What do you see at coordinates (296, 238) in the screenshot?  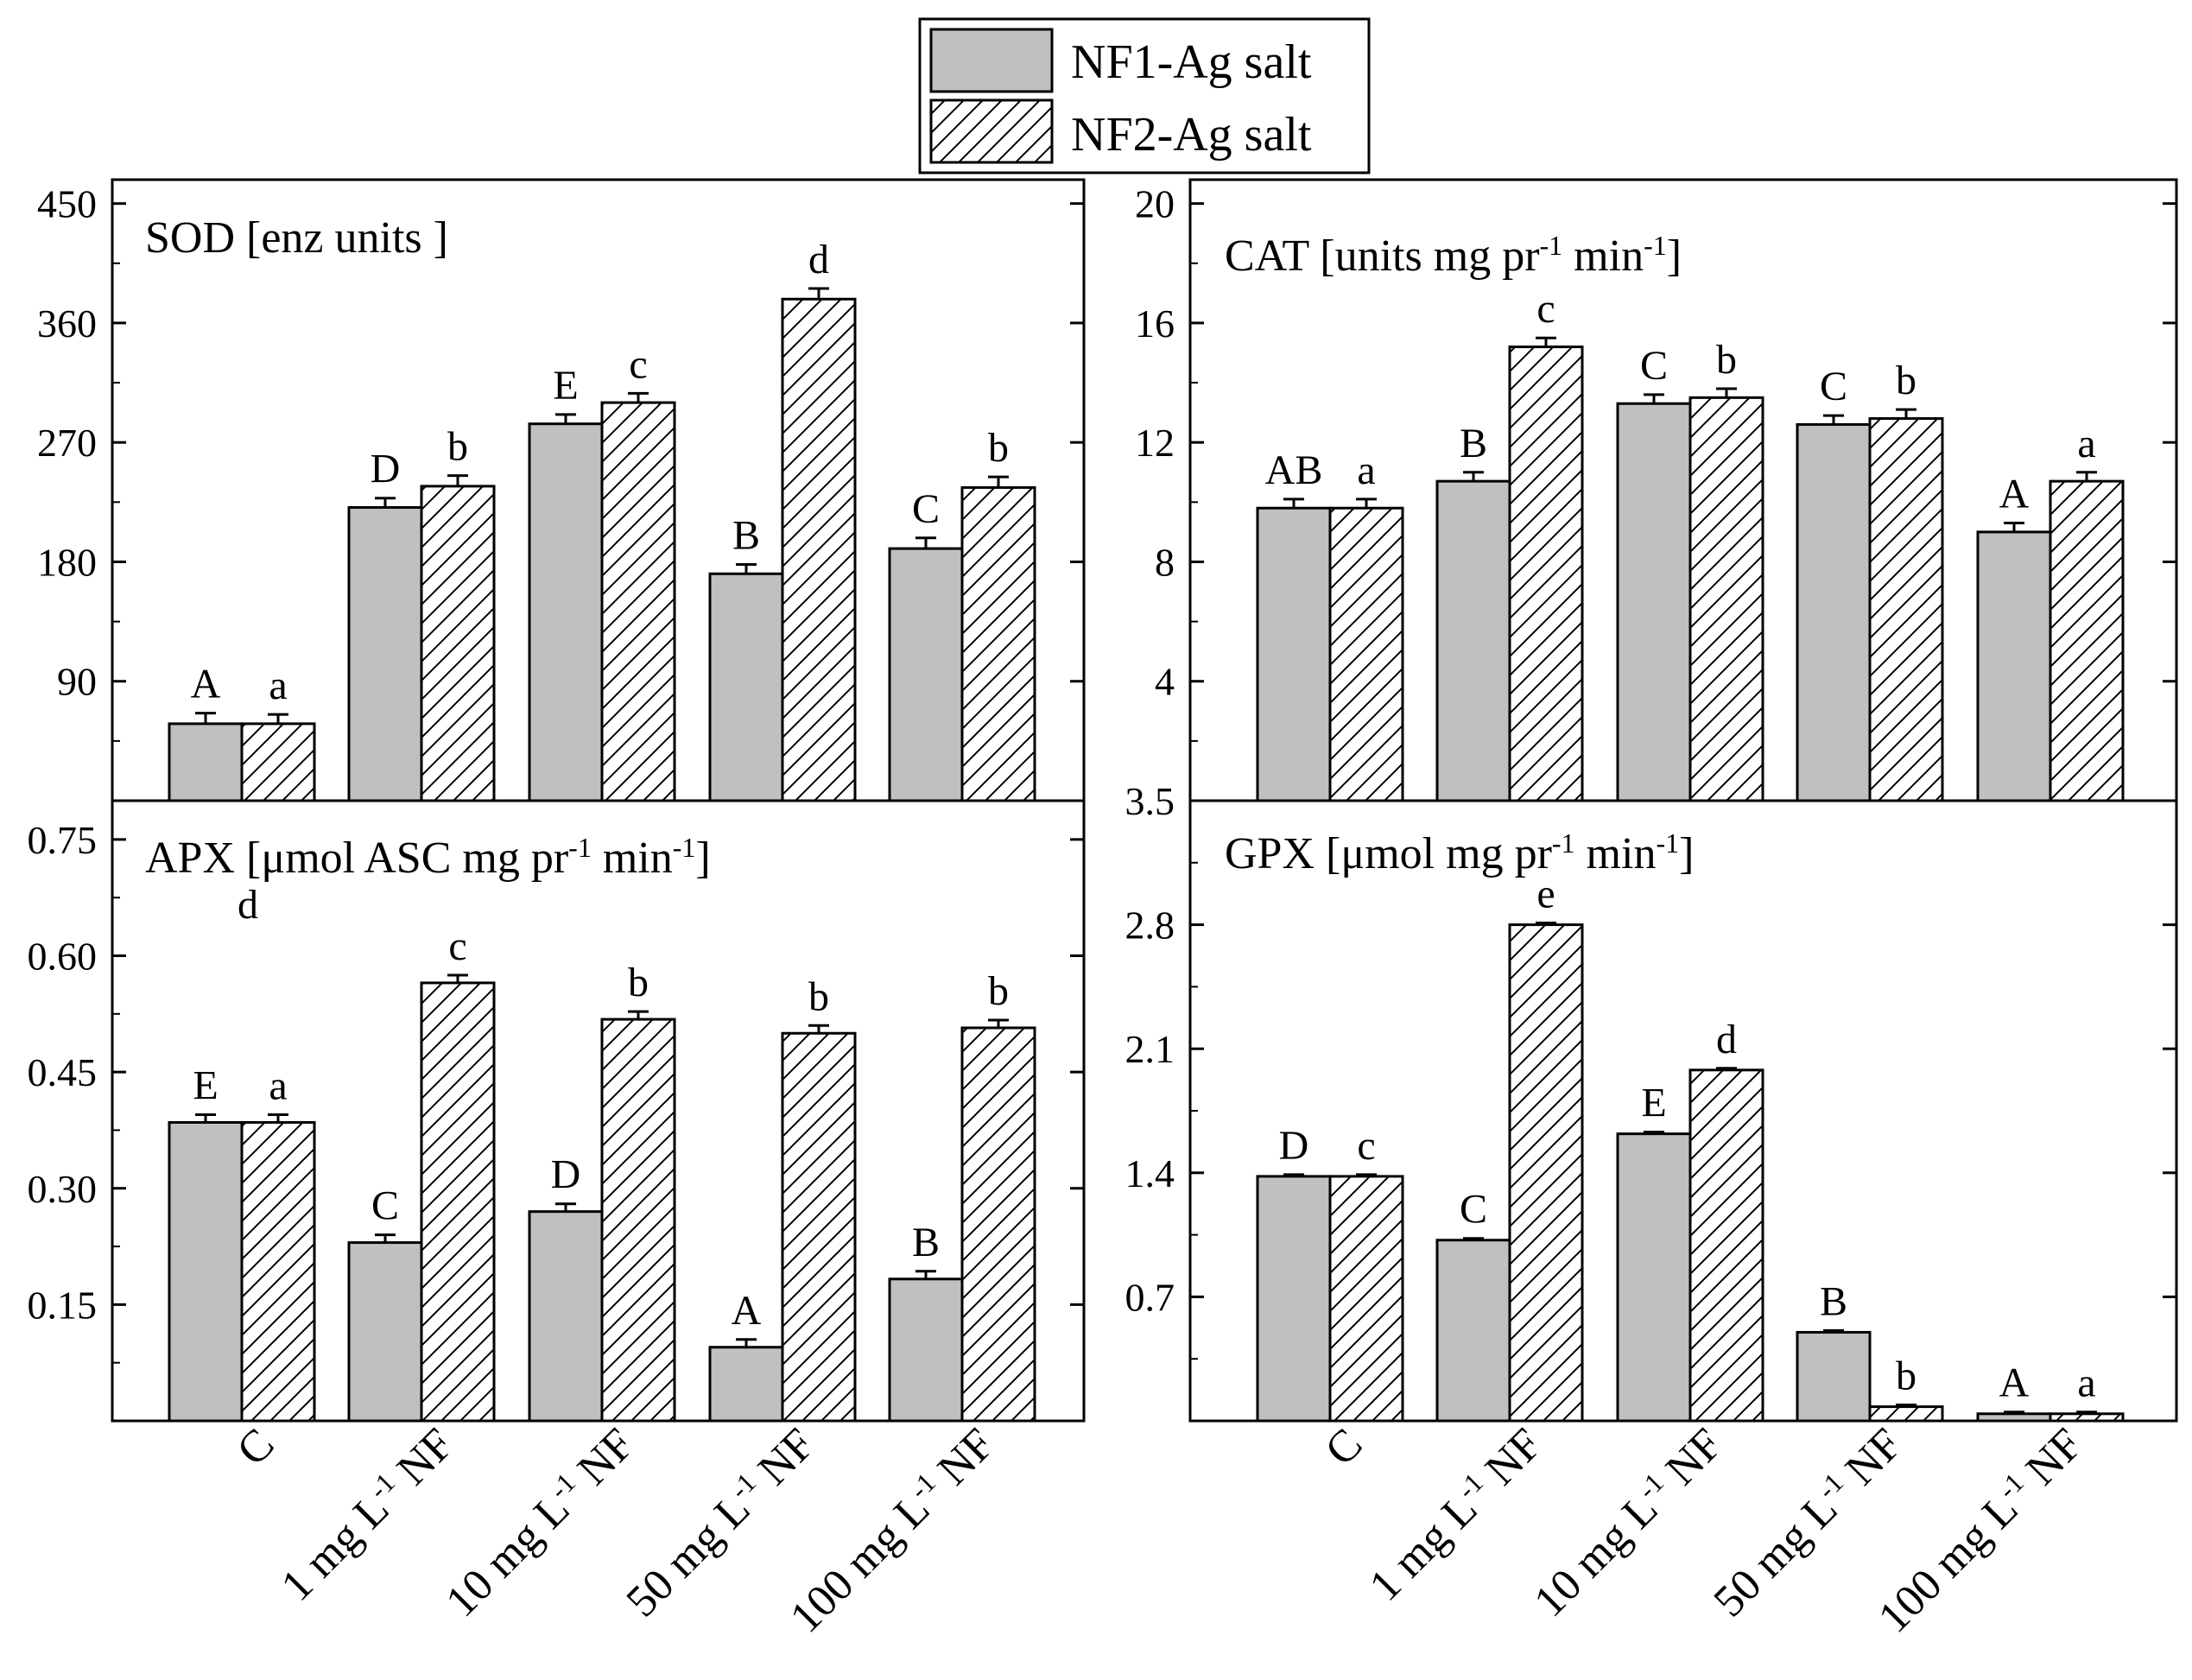 I see `sod-title: SOD [enz units ]` at bounding box center [296, 238].